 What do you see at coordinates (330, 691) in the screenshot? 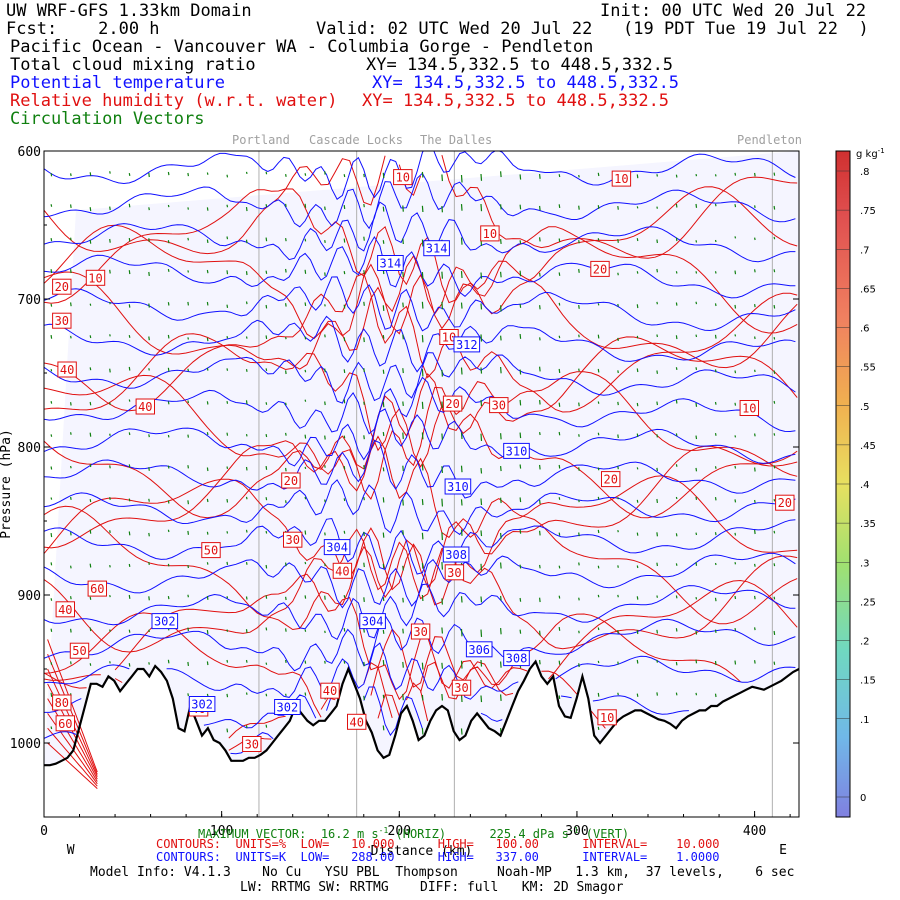
I see `rh-label-text: 40` at bounding box center [330, 691].